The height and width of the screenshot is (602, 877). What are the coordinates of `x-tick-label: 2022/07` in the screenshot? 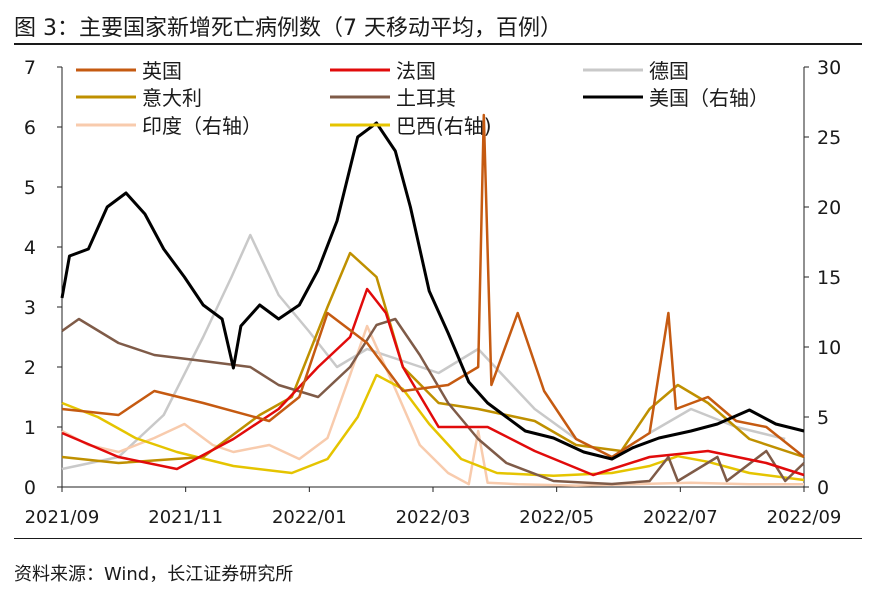 It's located at (680, 517).